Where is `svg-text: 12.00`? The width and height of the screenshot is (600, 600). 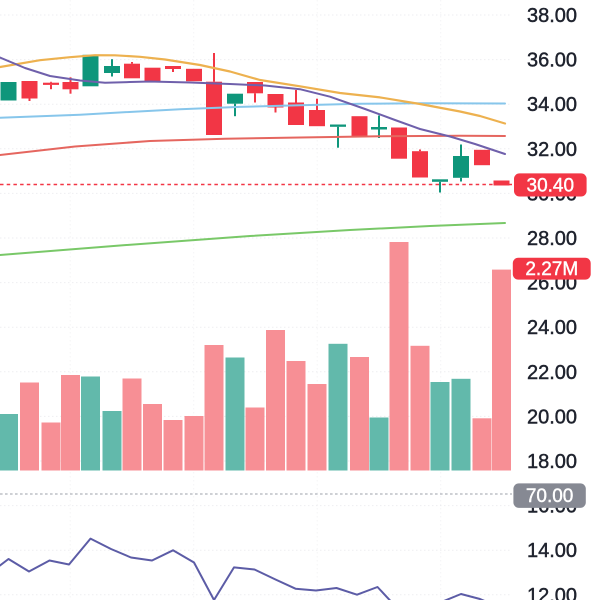 svg-text: 12.00 is located at coordinates (552, 592).